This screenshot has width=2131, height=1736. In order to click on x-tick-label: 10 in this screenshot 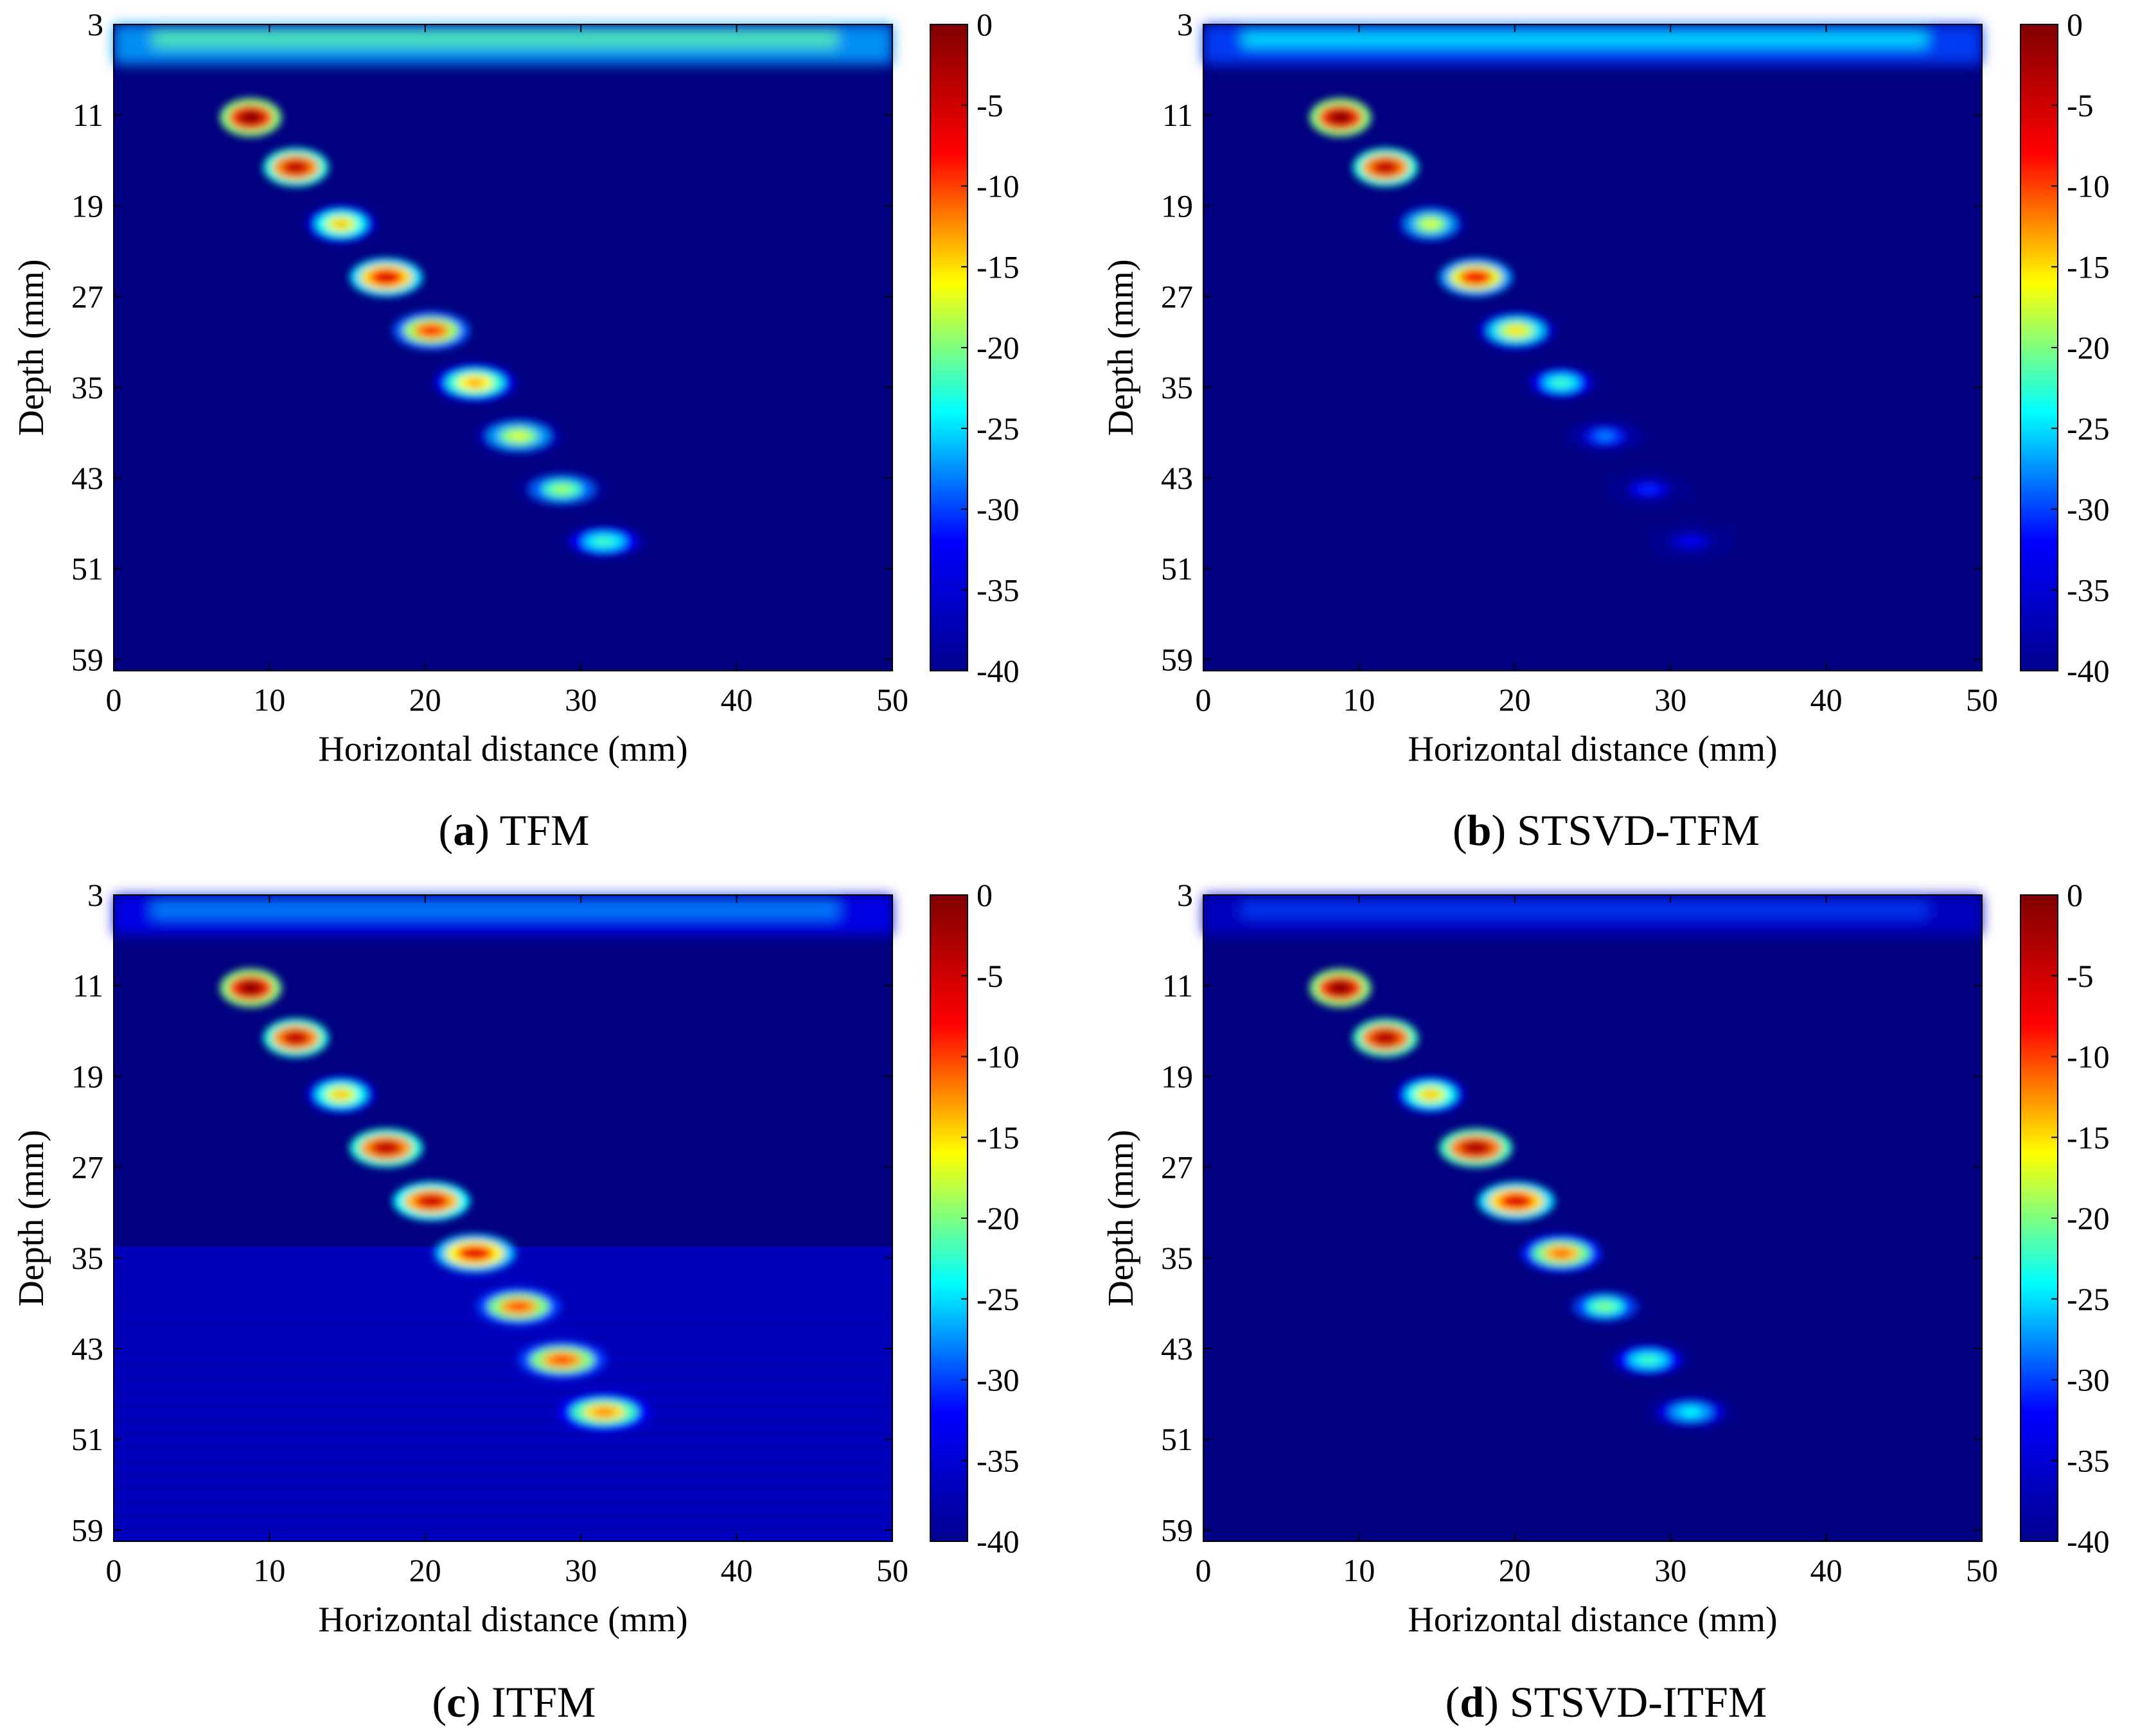, I will do `click(269, 1570)`.